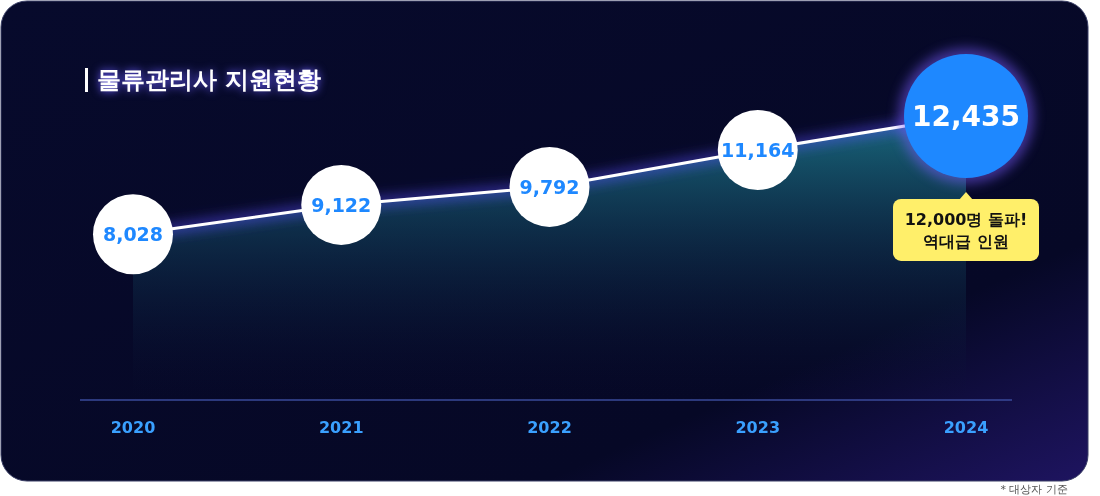 This screenshot has height=496, width=1100. I want to click on label-bubble: 8,028, so click(133, 234).